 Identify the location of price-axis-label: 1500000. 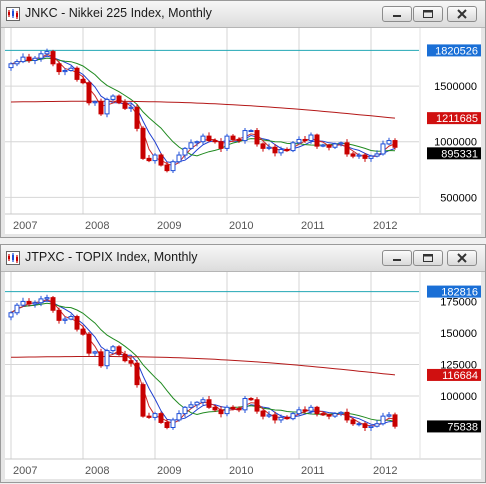
(455, 87).